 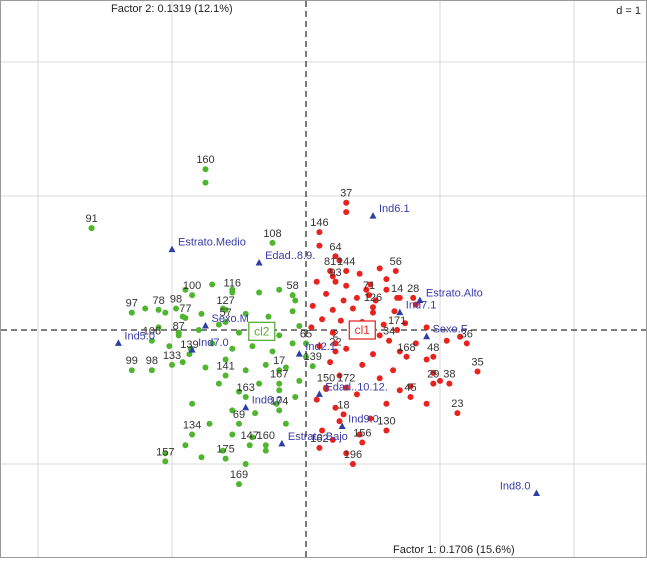 I want to click on variable-label: Ind7.0, so click(x=213, y=343).